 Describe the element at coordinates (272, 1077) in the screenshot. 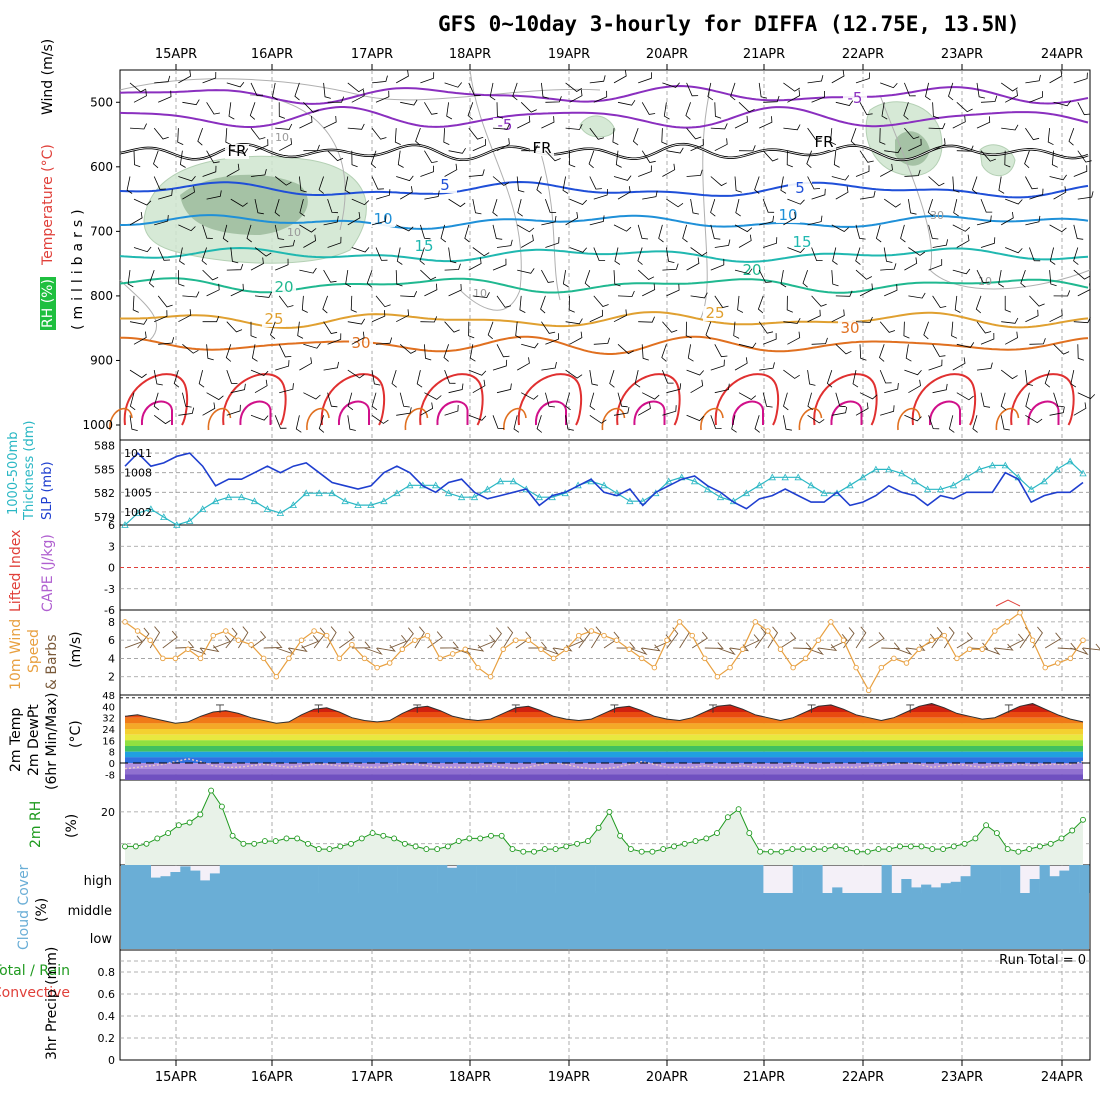

I see `date-bottom-16APR: 16APR` at that location.